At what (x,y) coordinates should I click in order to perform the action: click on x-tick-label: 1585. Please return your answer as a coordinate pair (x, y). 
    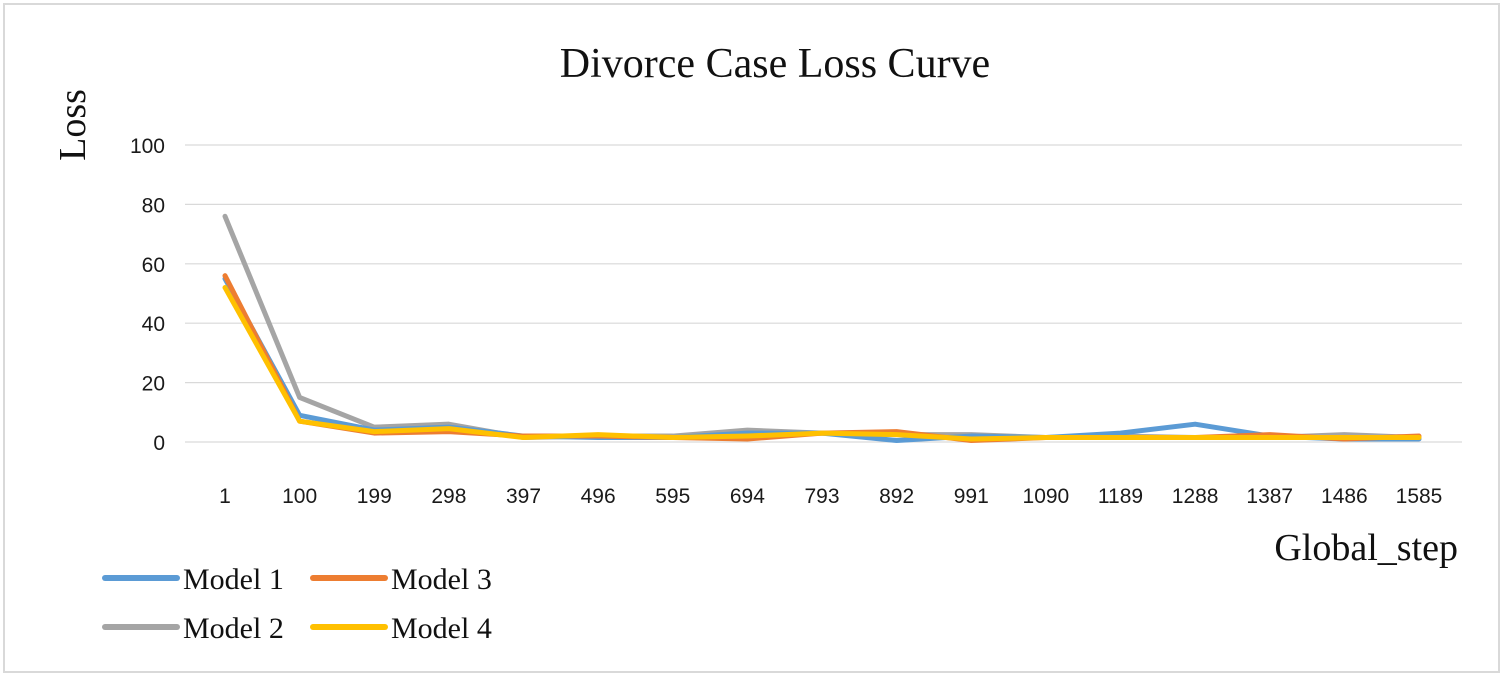
    Looking at the image, I should click on (1419, 496).